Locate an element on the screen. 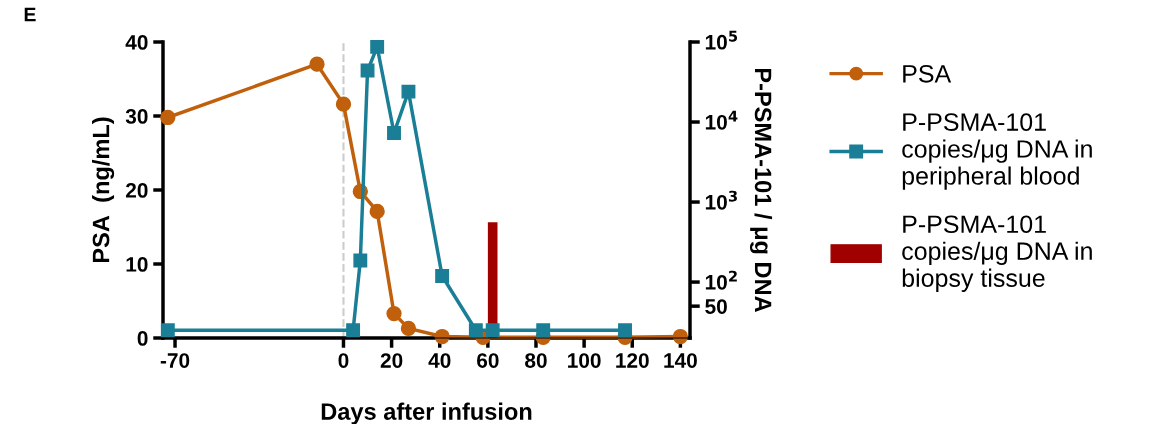 This screenshot has height=424, width=1172. text: E is located at coordinates (30, 14).